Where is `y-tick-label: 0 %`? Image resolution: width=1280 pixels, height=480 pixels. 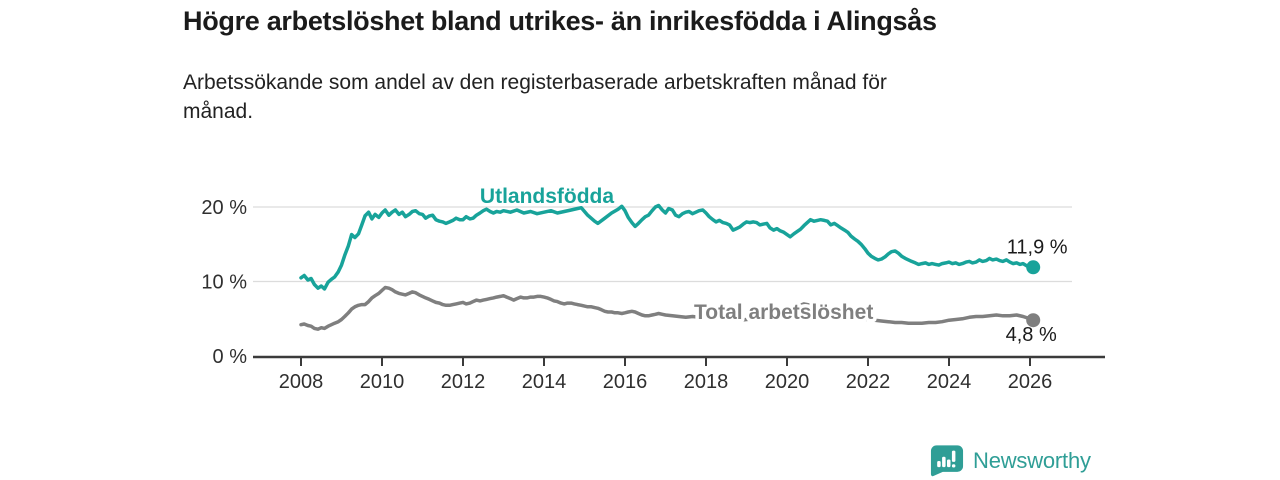
y-tick-label: 0 % is located at coordinates (230, 357).